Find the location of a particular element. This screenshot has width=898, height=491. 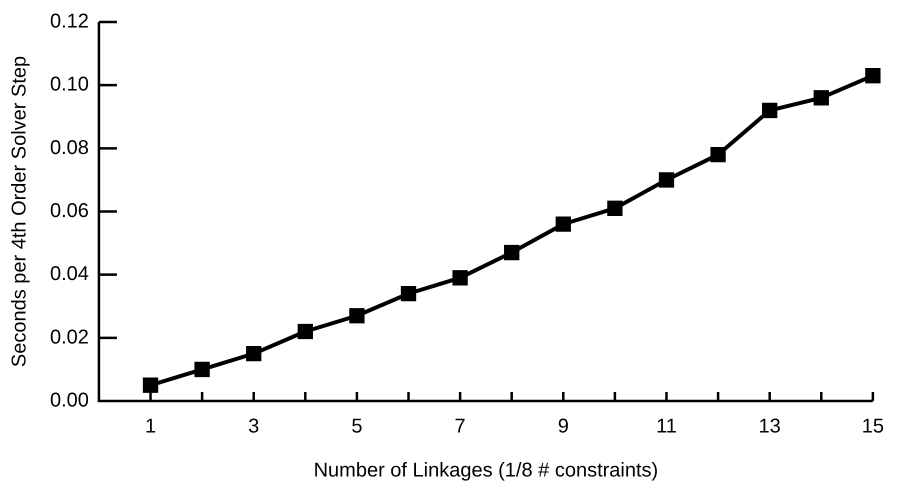

x-tick-label: 7 is located at coordinates (460, 427).